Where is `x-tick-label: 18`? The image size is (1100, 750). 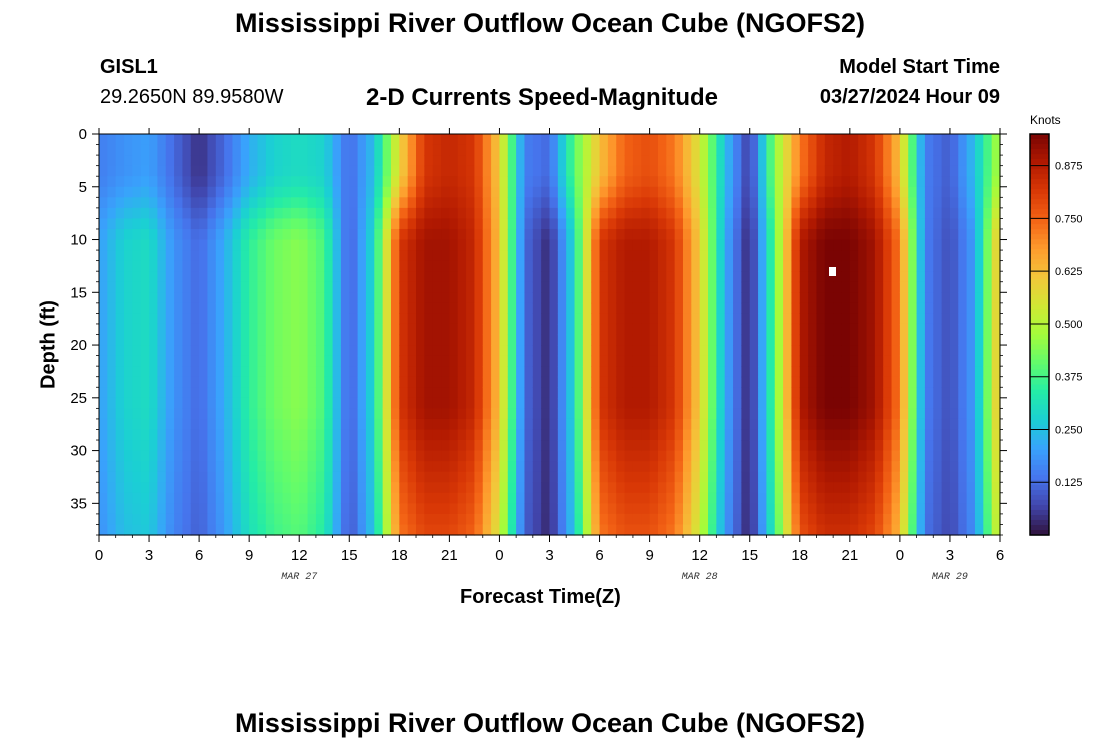
x-tick-label: 18 is located at coordinates (799, 555).